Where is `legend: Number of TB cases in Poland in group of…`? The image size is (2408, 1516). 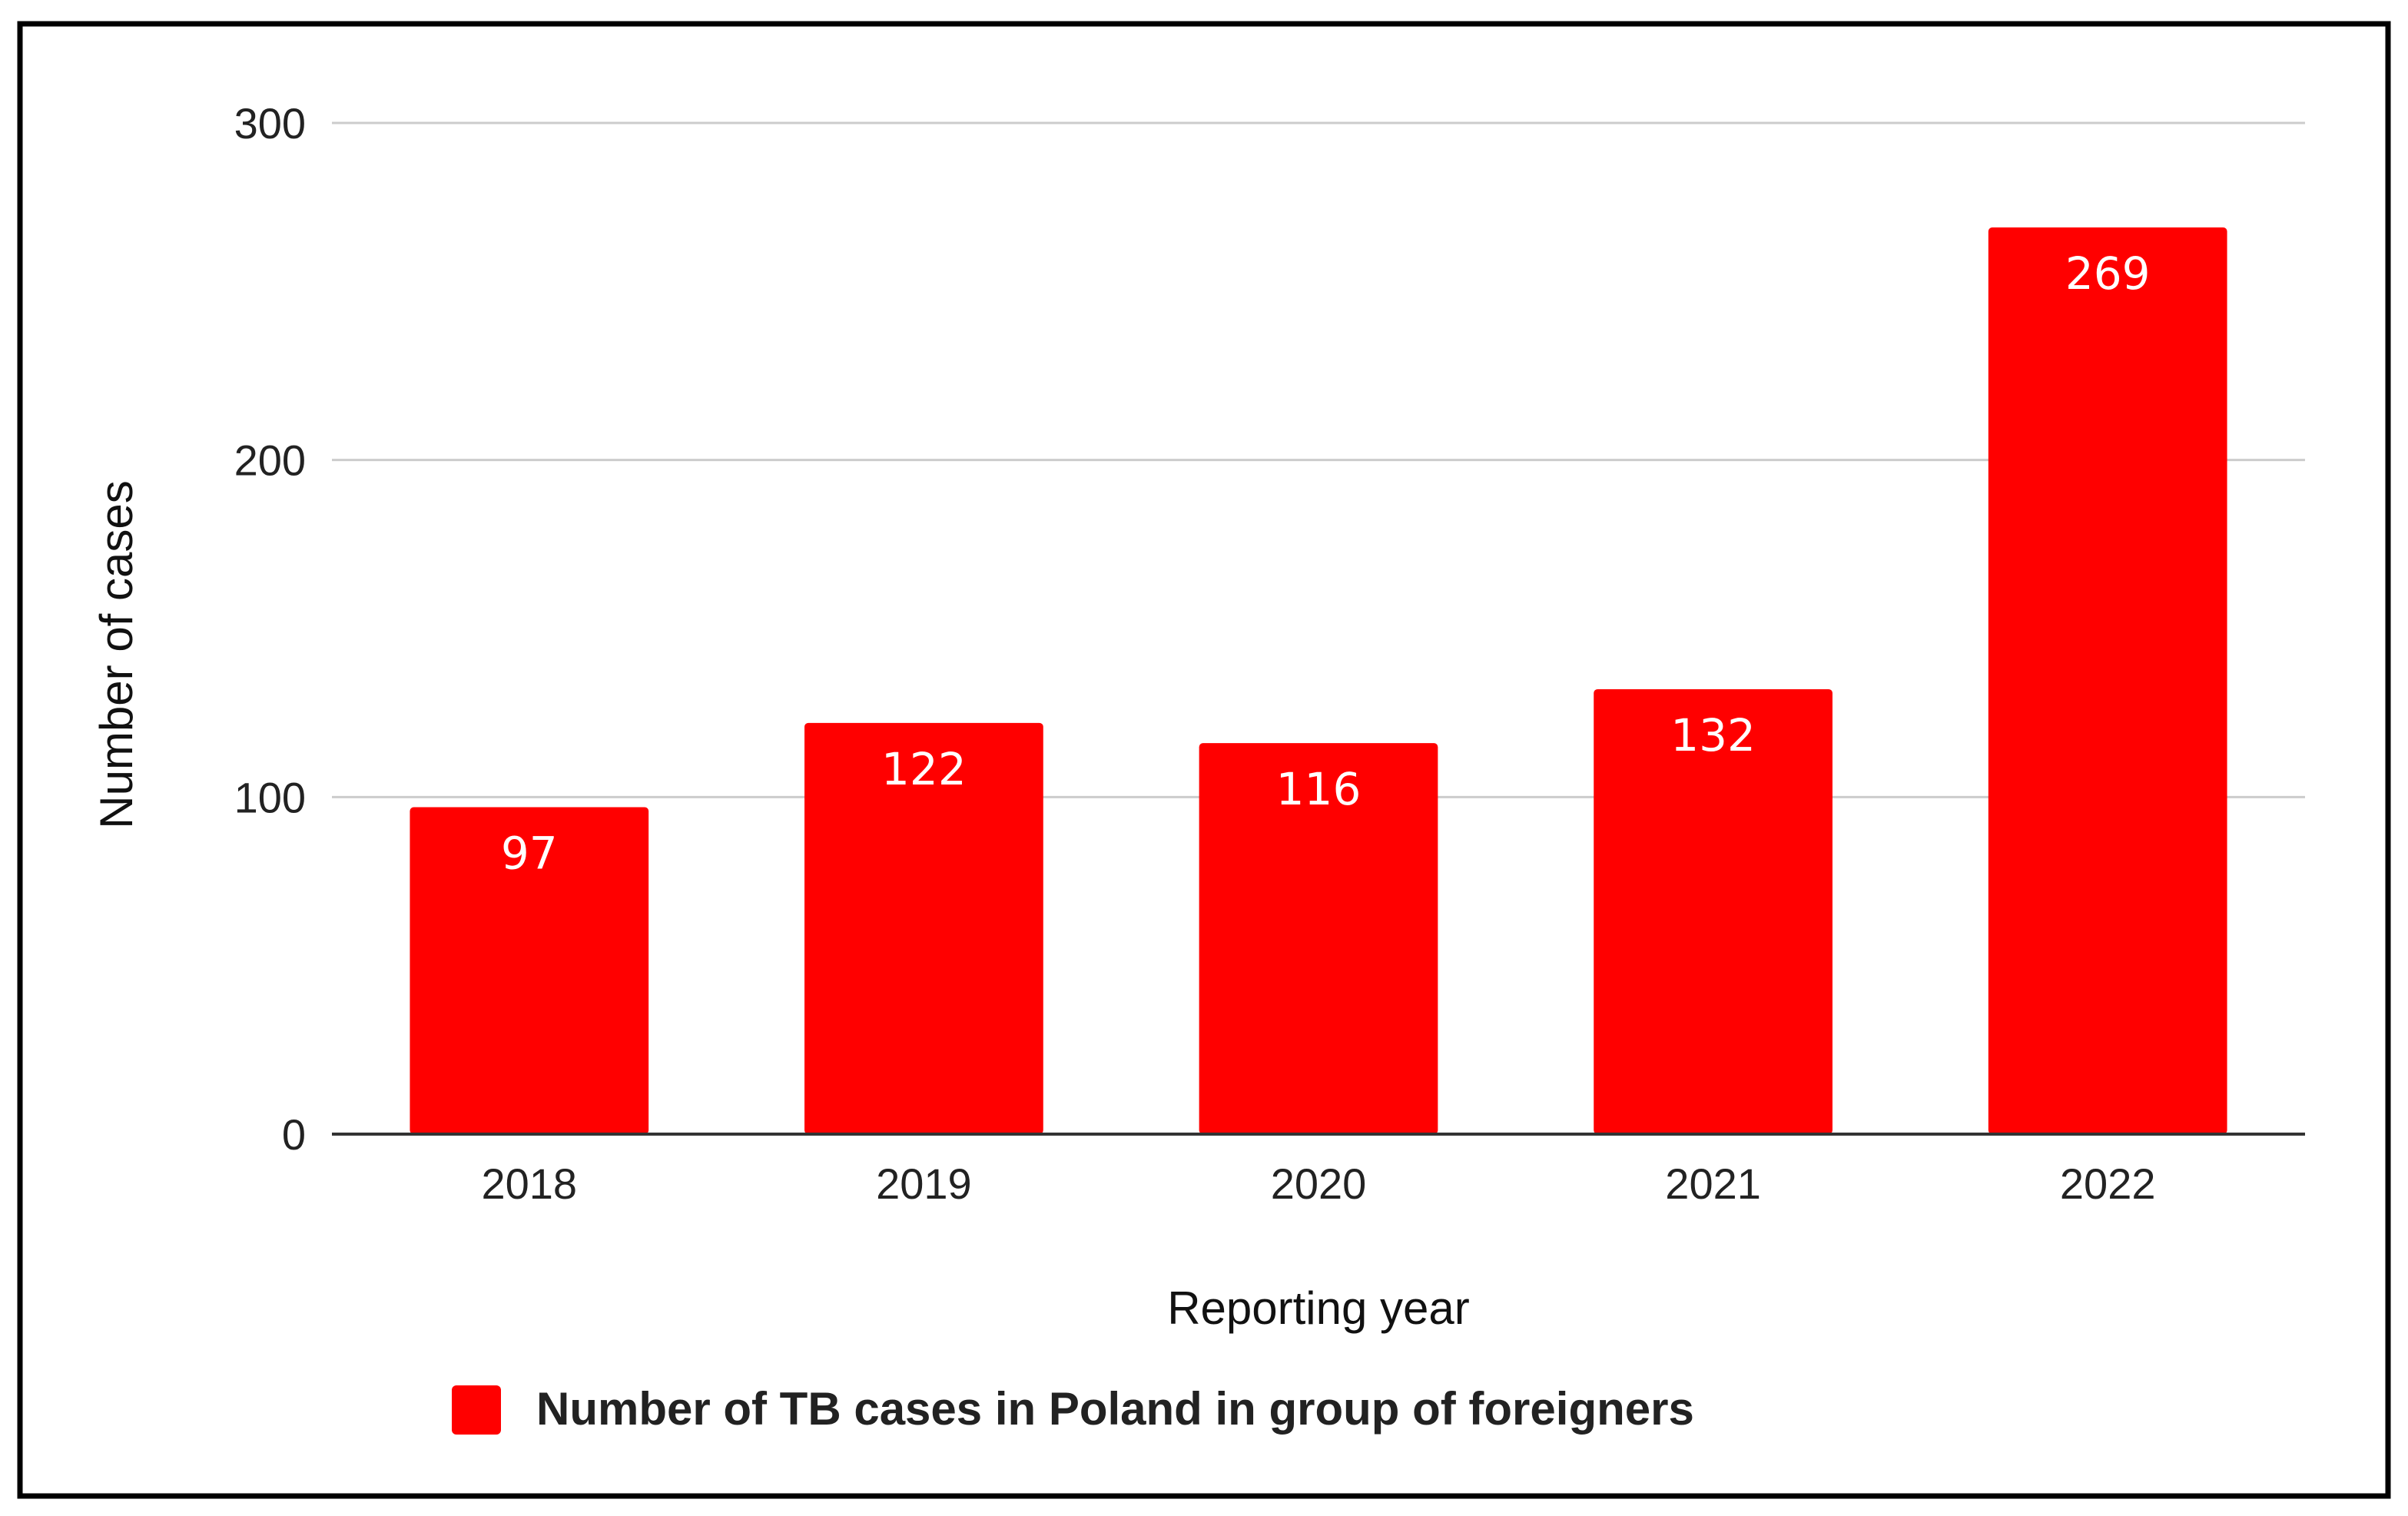 legend: Number of TB cases in Poland in group of… is located at coordinates (1073, 1409).